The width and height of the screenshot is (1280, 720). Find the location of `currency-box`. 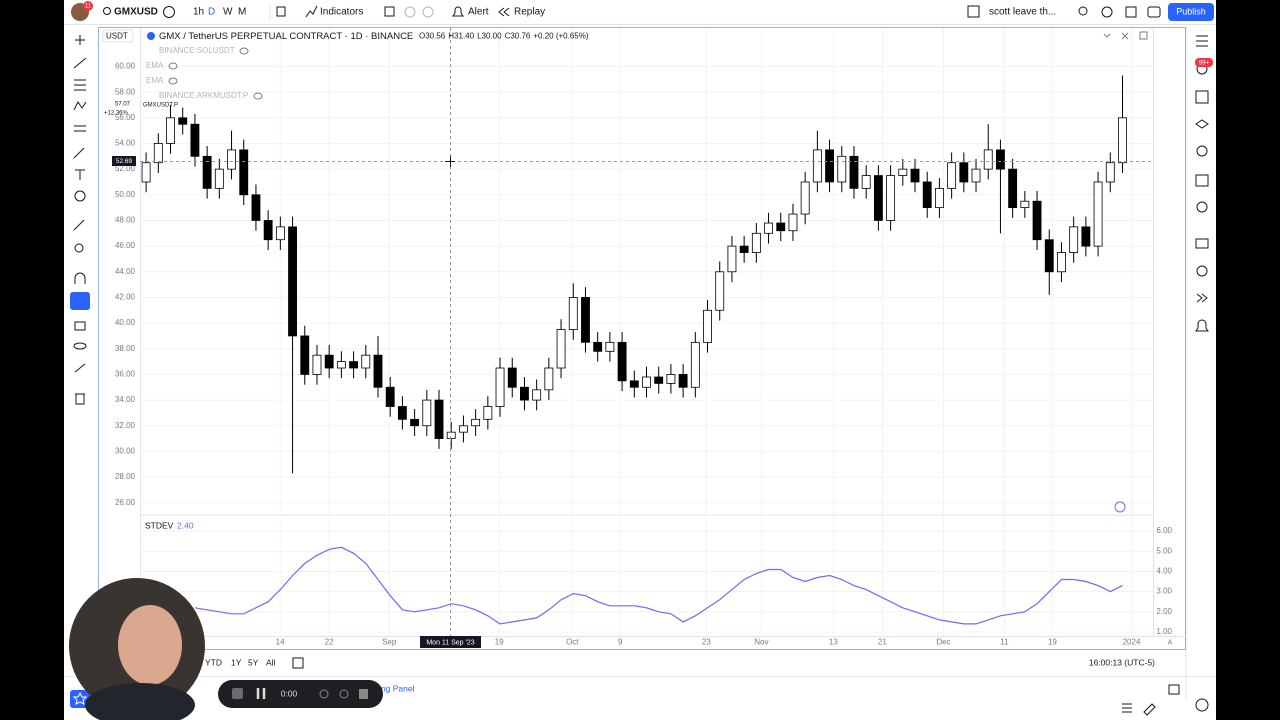

currency-box is located at coordinates (118, 36).